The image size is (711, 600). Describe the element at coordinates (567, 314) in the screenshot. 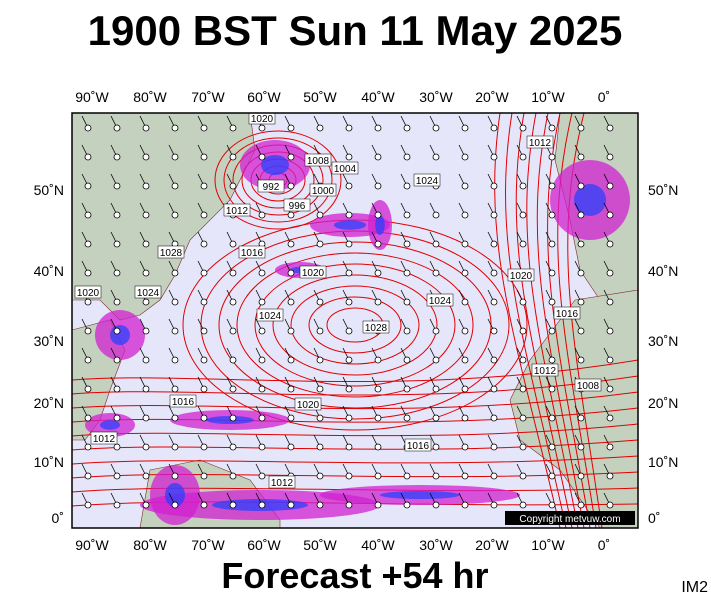

I see `isobar-label: 1016` at that location.